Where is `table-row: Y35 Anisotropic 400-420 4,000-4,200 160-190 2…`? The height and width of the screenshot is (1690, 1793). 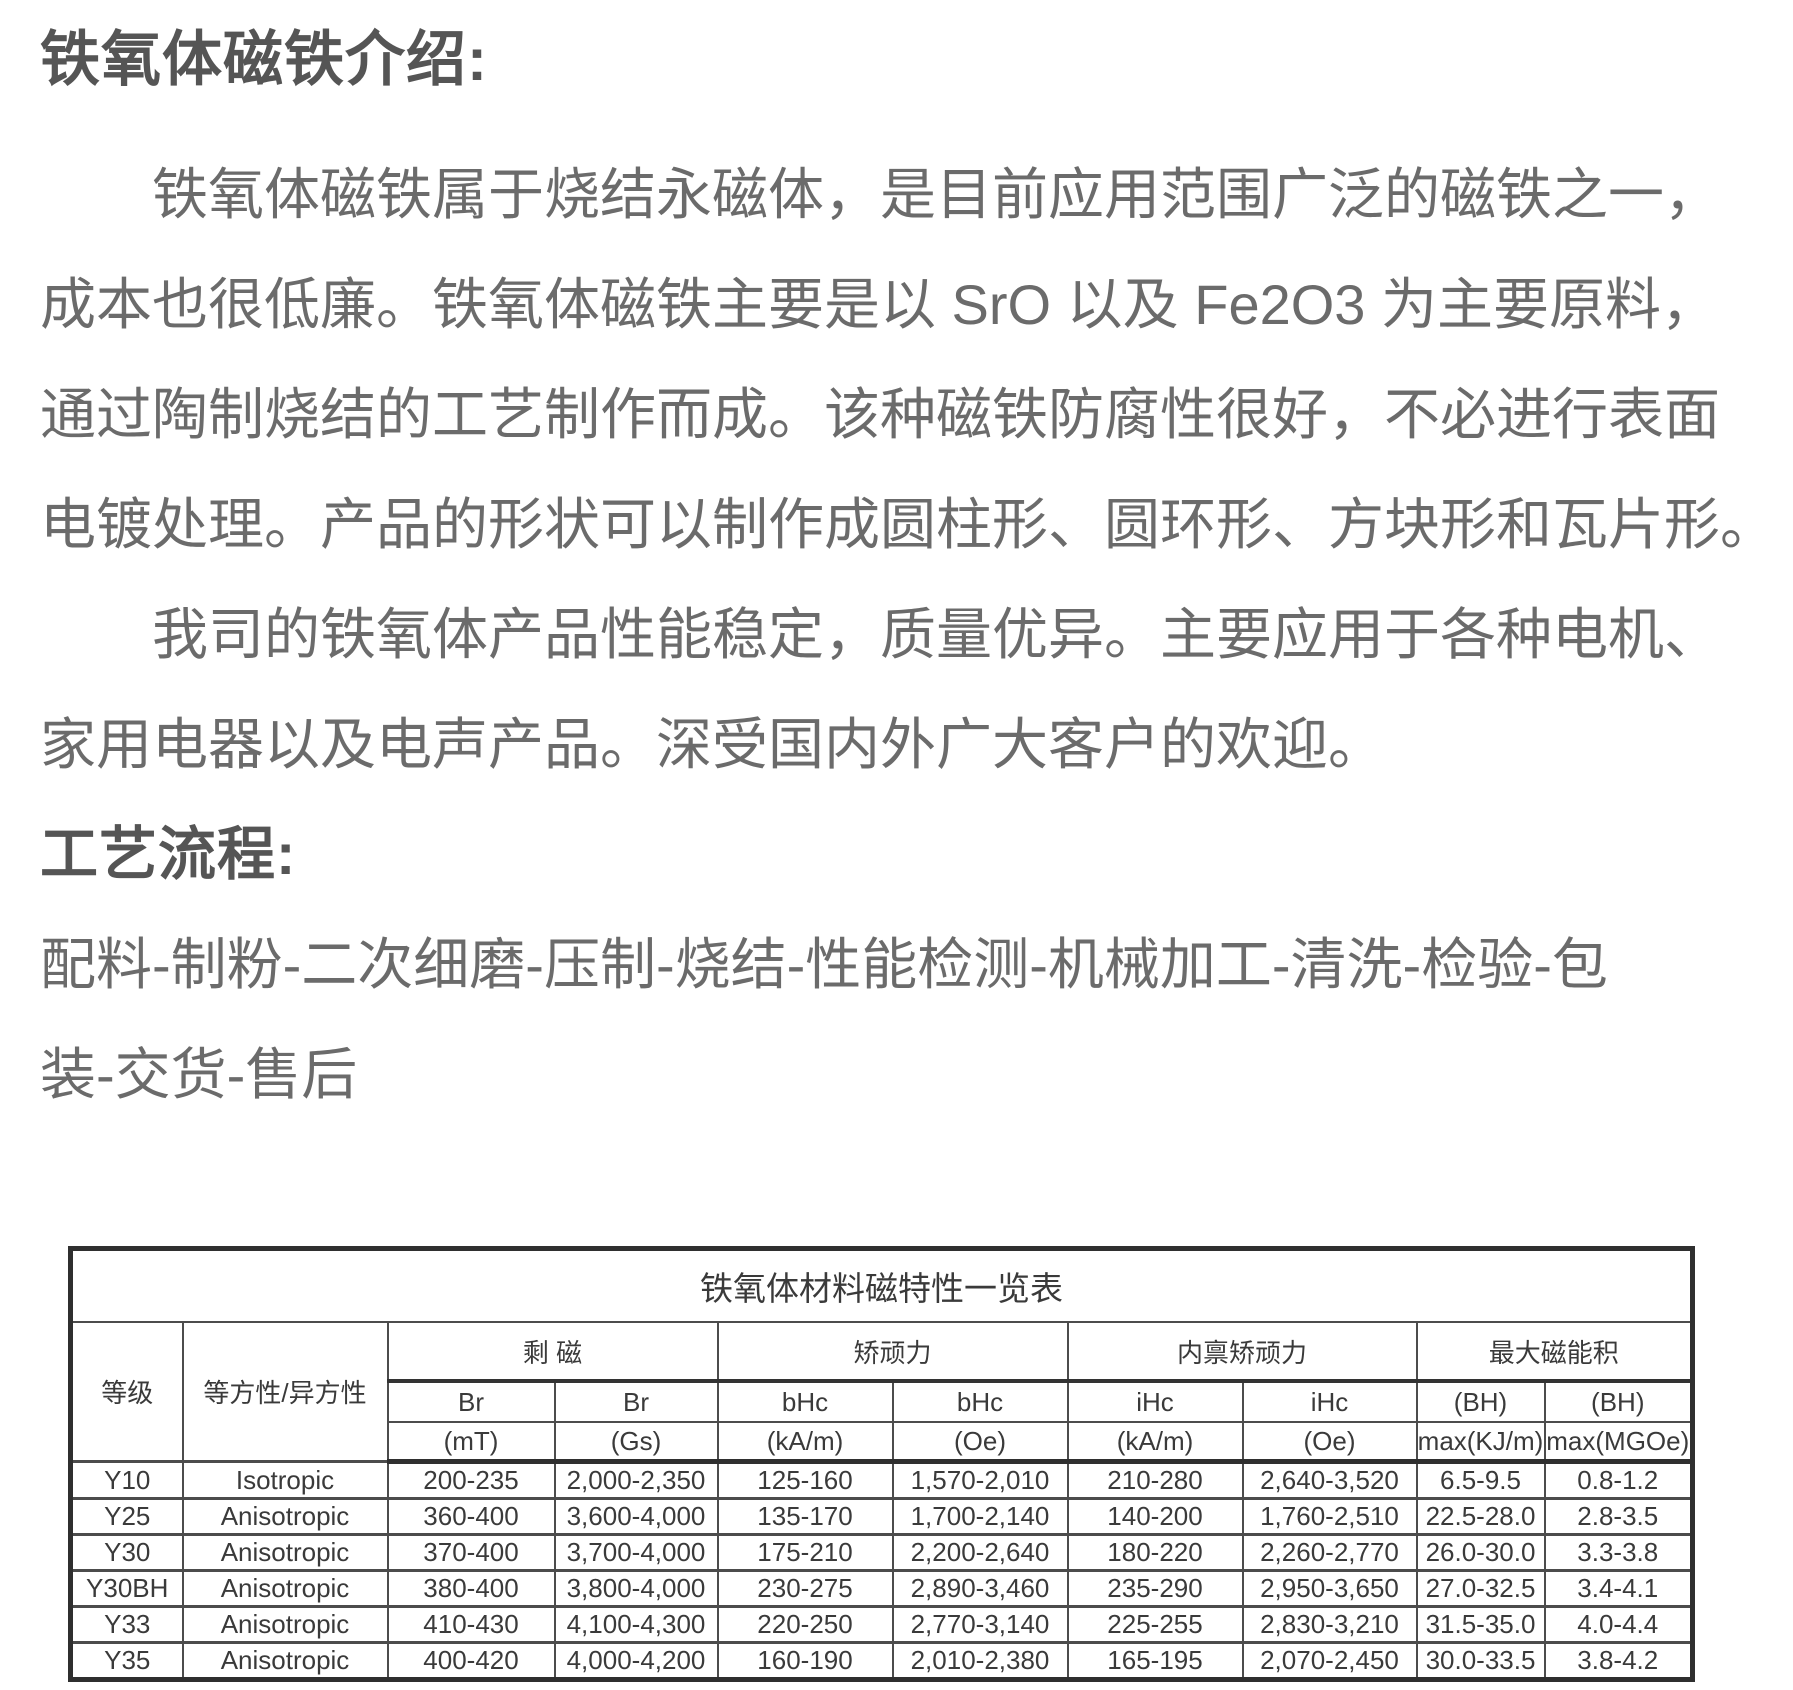
table-row: Y35 Anisotropic 400-420 4,000-4,200 160-190 2… is located at coordinates (881, 1661).